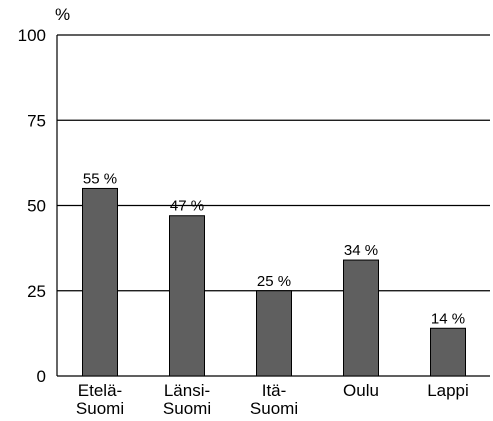  Describe the element at coordinates (36, 120) in the screenshot. I see `y-tick-label: 75` at that location.